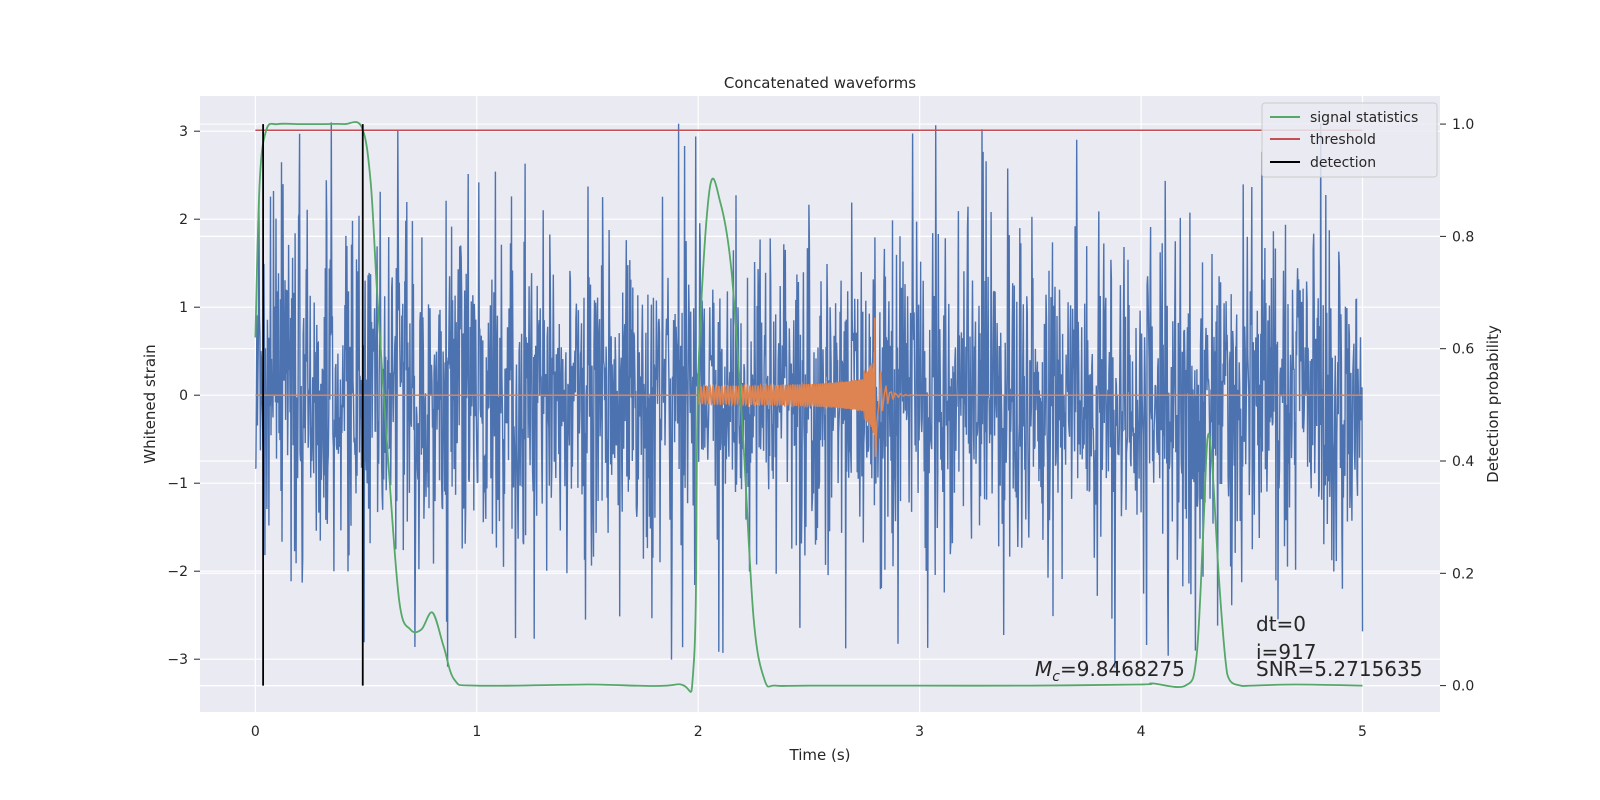 Image resolution: width=1600 pixels, height=800 pixels. I want to click on y-tick-label: 1, so click(183, 308).